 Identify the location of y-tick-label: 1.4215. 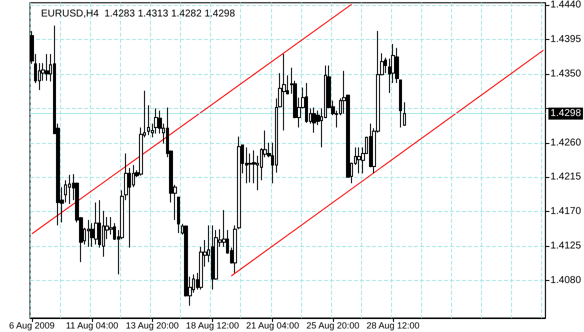
(566, 177).